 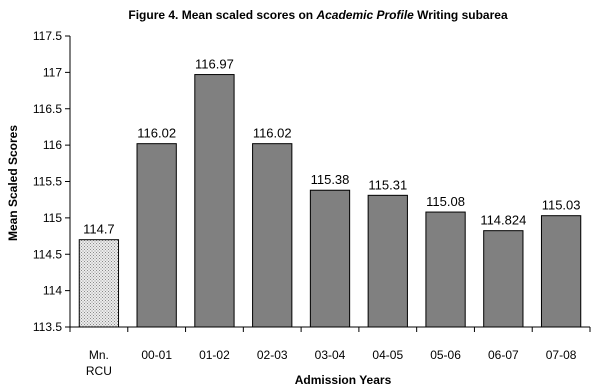 What do you see at coordinates (52, 72) in the screenshot?
I see `y-tick-label: 117` at bounding box center [52, 72].